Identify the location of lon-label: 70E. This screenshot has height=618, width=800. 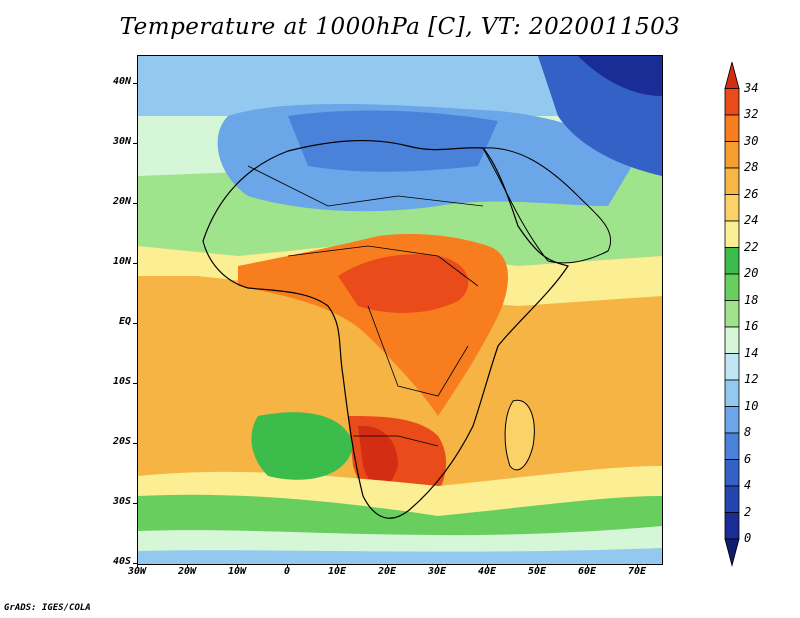
(637, 571).